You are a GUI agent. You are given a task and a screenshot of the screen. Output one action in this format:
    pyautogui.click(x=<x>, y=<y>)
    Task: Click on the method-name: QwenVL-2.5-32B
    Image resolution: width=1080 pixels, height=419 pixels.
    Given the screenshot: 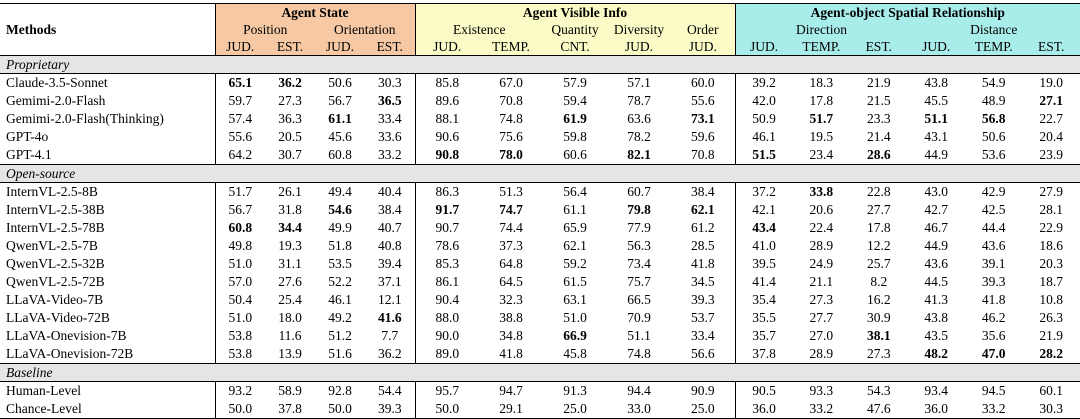 What is the action you would take?
    pyautogui.click(x=107, y=264)
    